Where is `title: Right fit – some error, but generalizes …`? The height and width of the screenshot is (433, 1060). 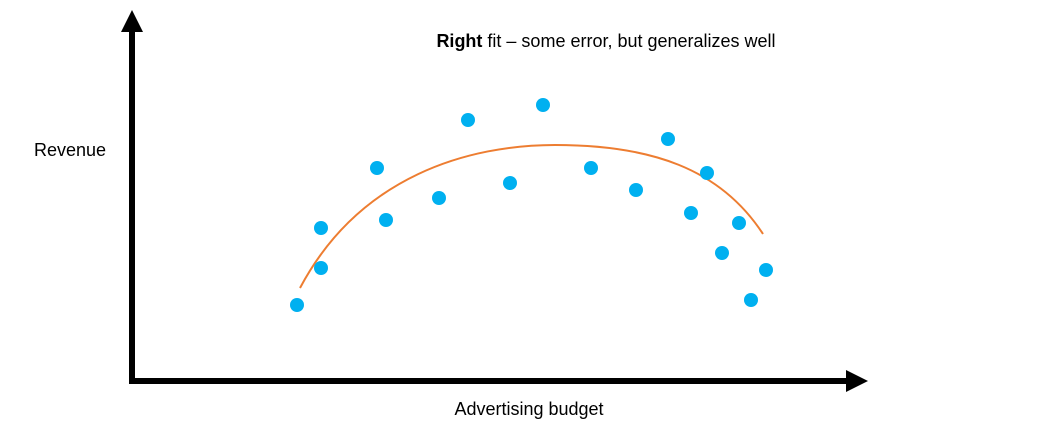 title: Right fit – some error, but generalizes … is located at coordinates (605, 41).